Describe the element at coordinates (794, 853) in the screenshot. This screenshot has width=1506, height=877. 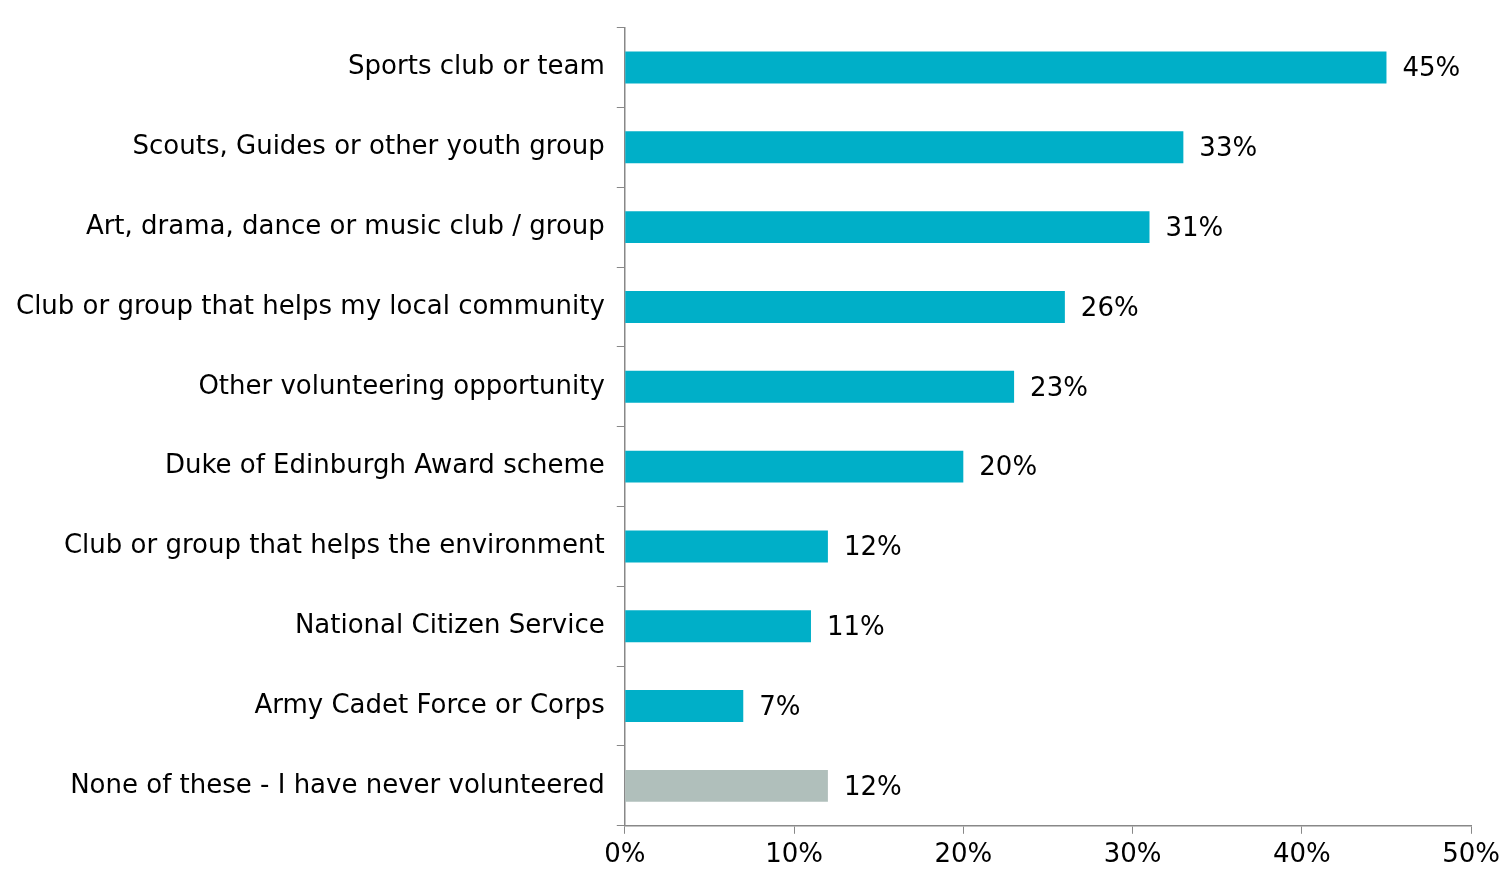
I see `x-tick-label: 10%` at that location.